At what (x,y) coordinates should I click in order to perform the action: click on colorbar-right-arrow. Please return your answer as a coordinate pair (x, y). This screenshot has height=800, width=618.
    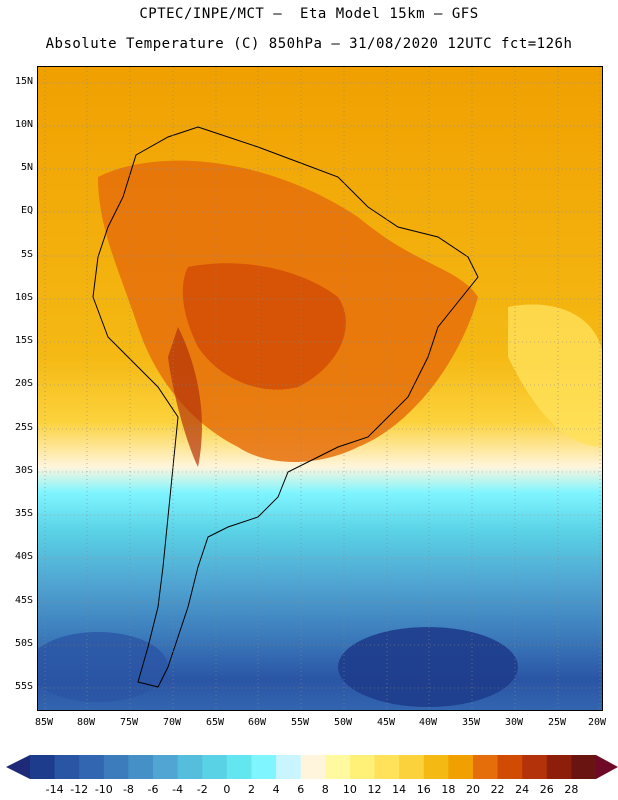
    Looking at the image, I should click on (607, 767).